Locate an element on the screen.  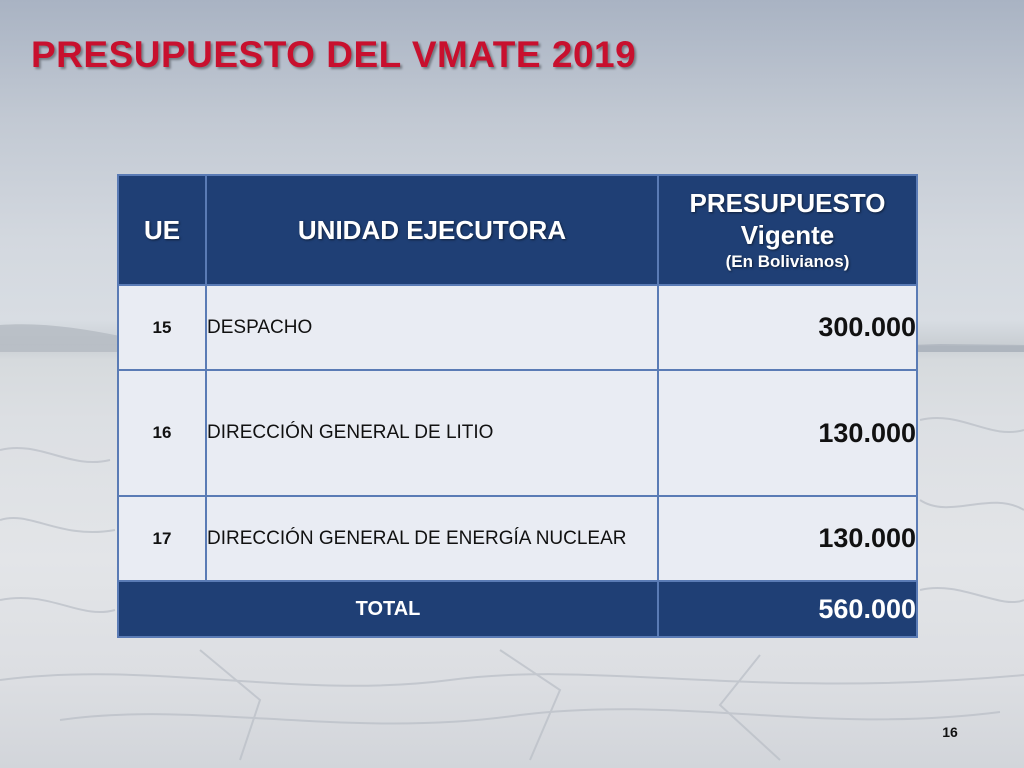
header-presupuesto: PRESUPUESTO Vigente (En Bolivianos) is located at coordinates (787, 230).